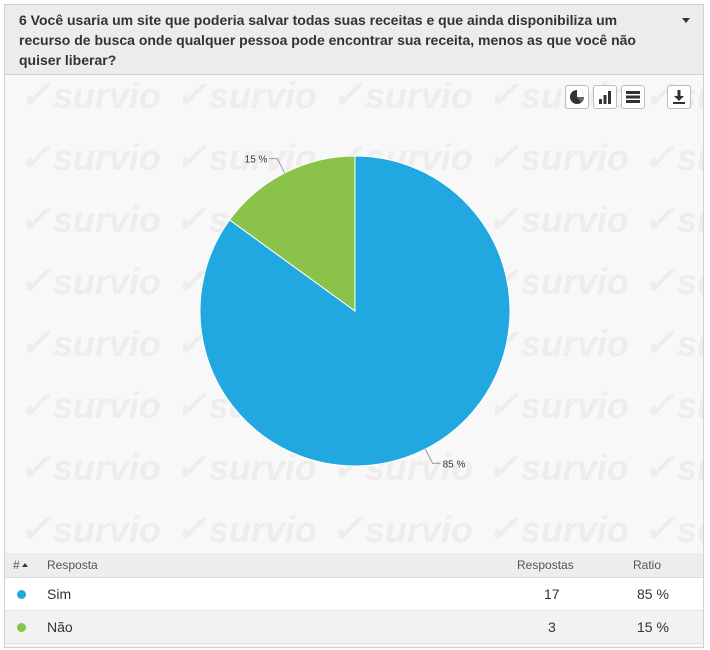 This screenshot has width=710, height=650. What do you see at coordinates (72, 565) in the screenshot?
I see `header-answer: Resposta` at bounding box center [72, 565].